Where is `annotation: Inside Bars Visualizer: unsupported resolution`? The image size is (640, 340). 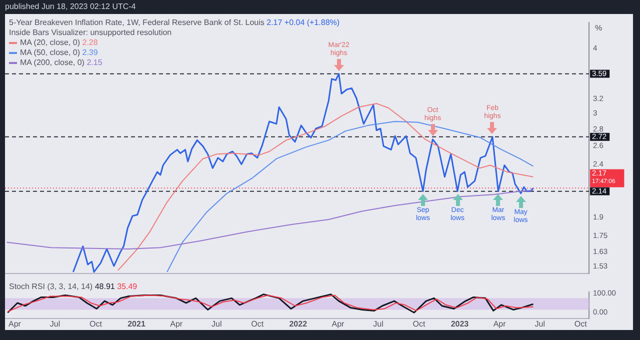
annotation: Inside Bars Visualizer: unsupported resolution is located at coordinates (91, 33).